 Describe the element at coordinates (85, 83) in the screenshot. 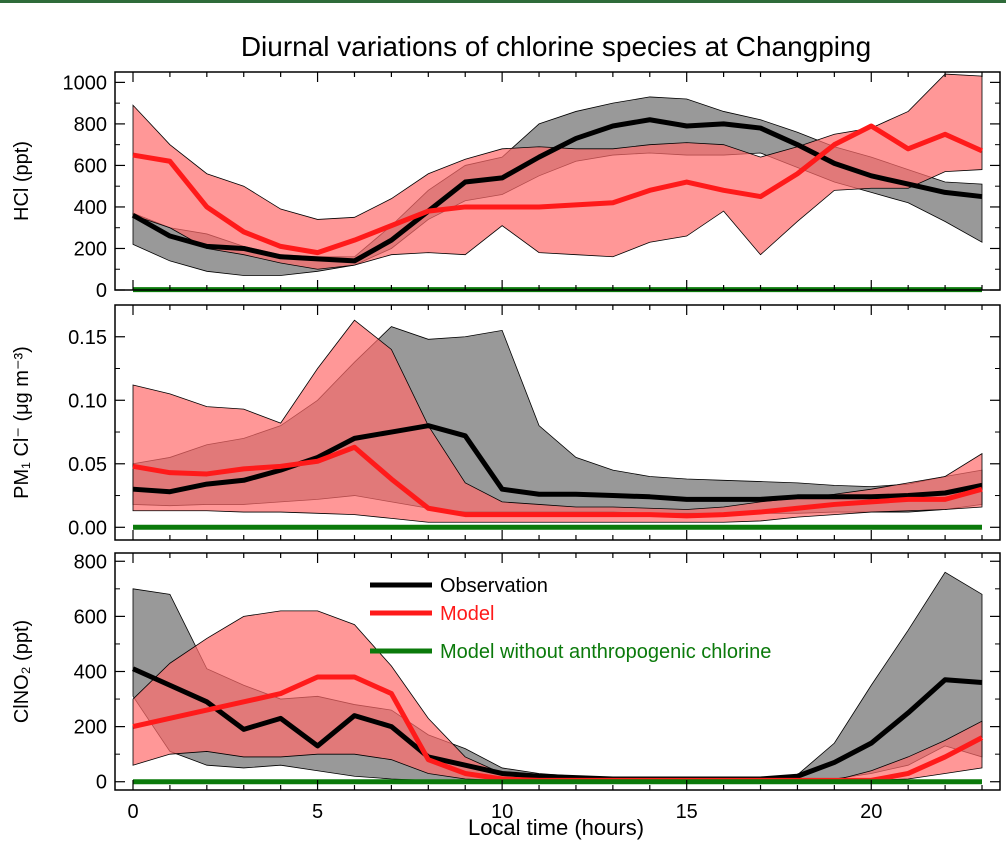

I see `y-tick-label: 1000` at that location.